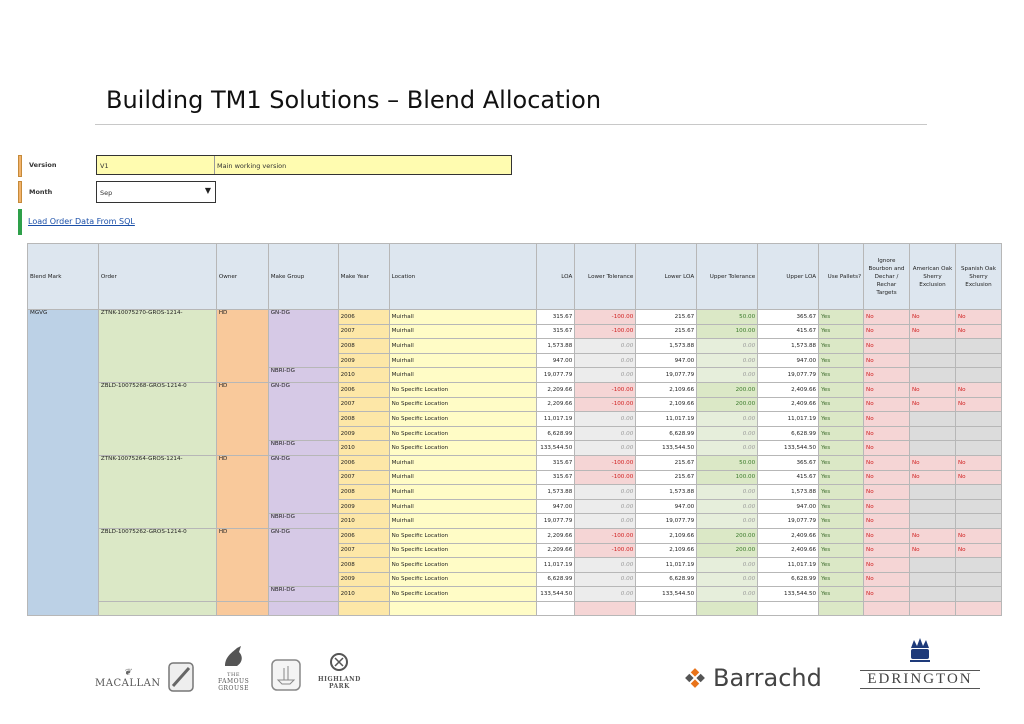 This screenshot has width=1024, height=724. What do you see at coordinates (106, 193) in the screenshot?
I see `month-value: Sep` at bounding box center [106, 193].